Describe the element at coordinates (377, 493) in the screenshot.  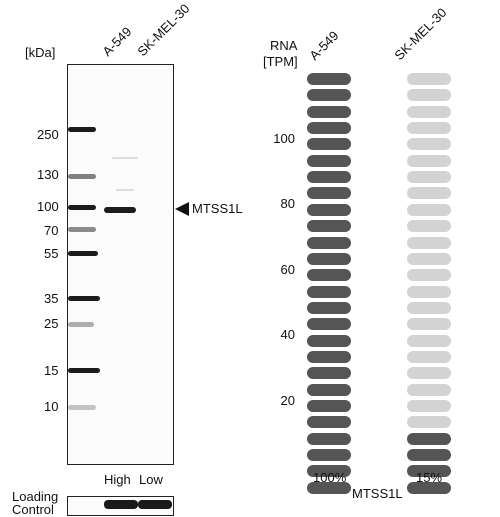
I see `rna-gene-label: MTSS1L` at that location.